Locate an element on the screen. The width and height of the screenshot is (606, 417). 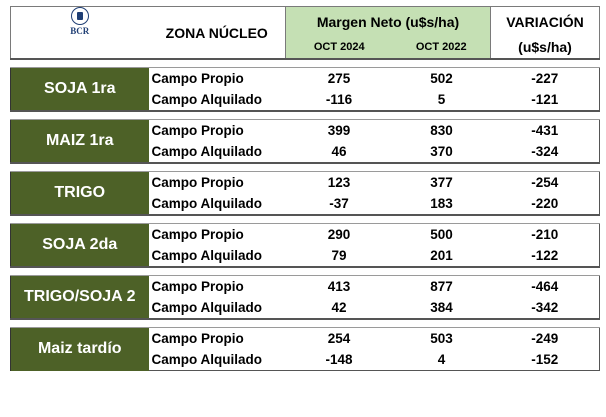
variation-value: -210 is located at coordinates (545, 234).